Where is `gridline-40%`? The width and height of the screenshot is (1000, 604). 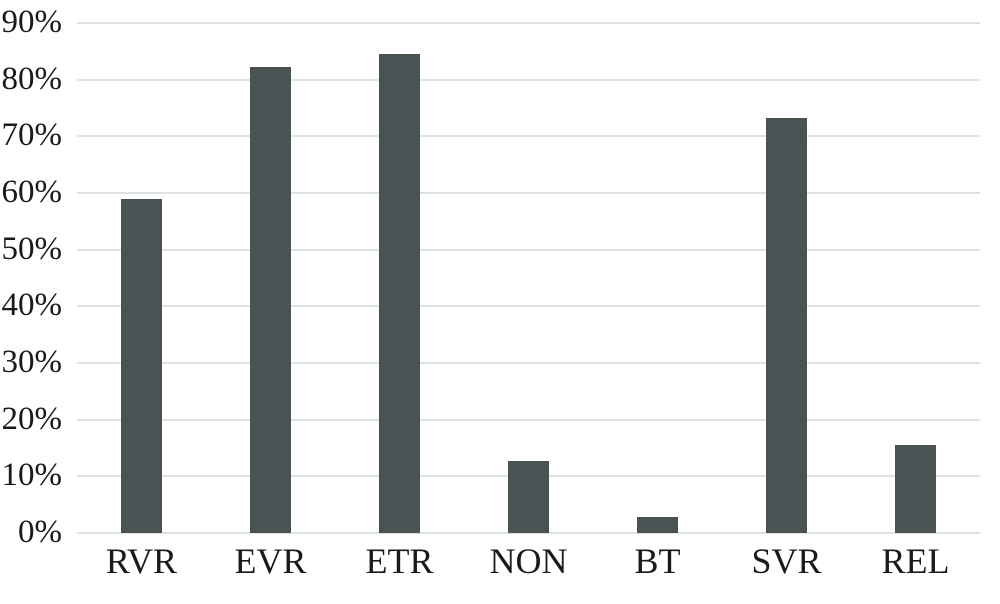 gridline-40% is located at coordinates (528, 306).